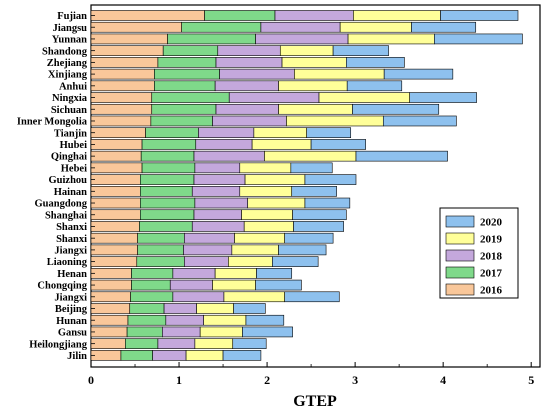  Describe the element at coordinates (491, 223) in the screenshot. I see `legend-label-2020: 2020` at that location.